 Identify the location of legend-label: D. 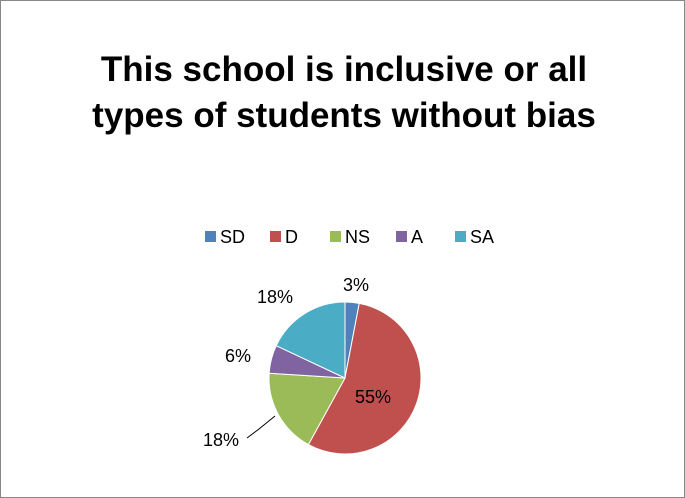
(291, 237).